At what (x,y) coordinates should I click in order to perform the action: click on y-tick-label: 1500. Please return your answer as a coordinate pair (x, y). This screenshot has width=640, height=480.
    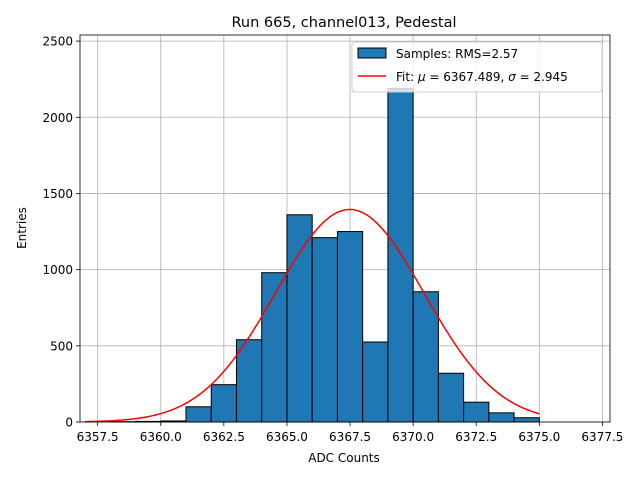
    Looking at the image, I should click on (57, 194).